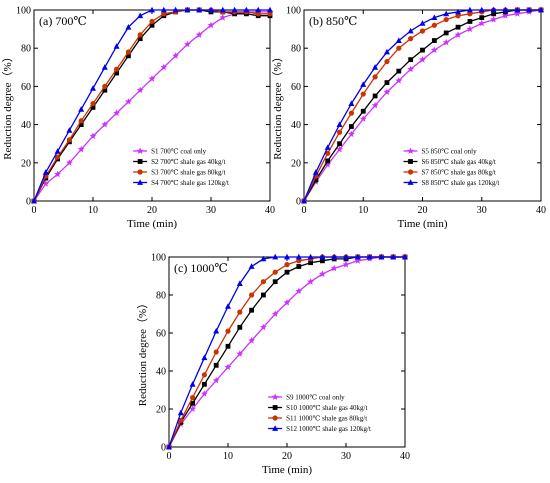  Describe the element at coordinates (190, 183) in the screenshot. I see `legend-entry: S4 700℃ shale gas 120kg/t` at that location.